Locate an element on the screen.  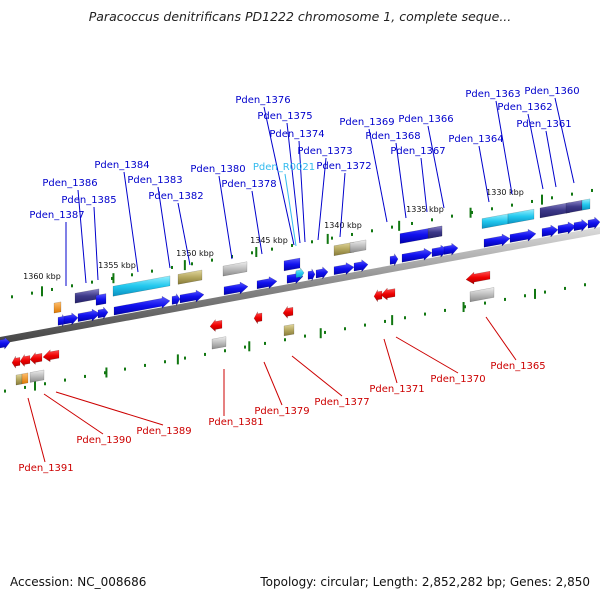
gene-label: Pden_R0021 is located at coordinates (284, 167).